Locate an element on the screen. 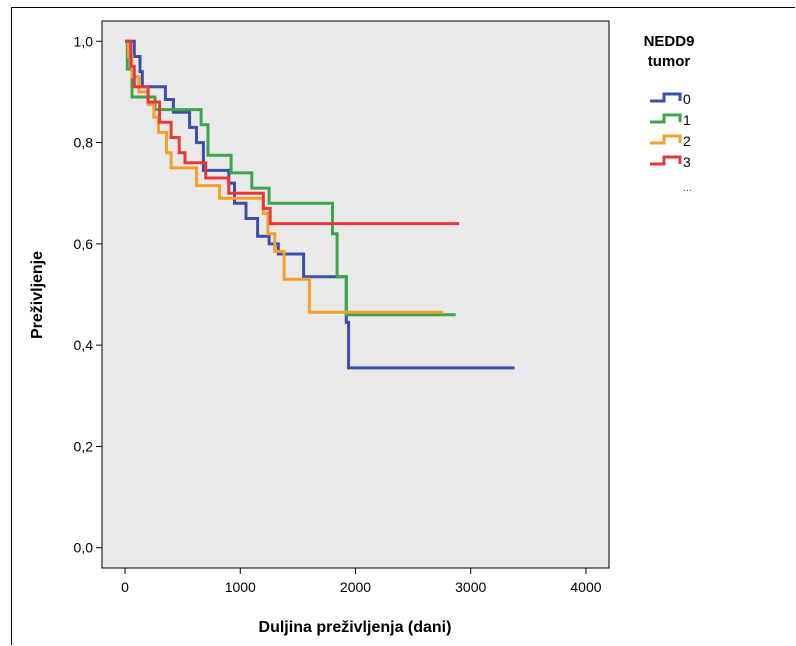 The height and width of the screenshot is (646, 796). x-tick-label: 3000 is located at coordinates (470, 587).